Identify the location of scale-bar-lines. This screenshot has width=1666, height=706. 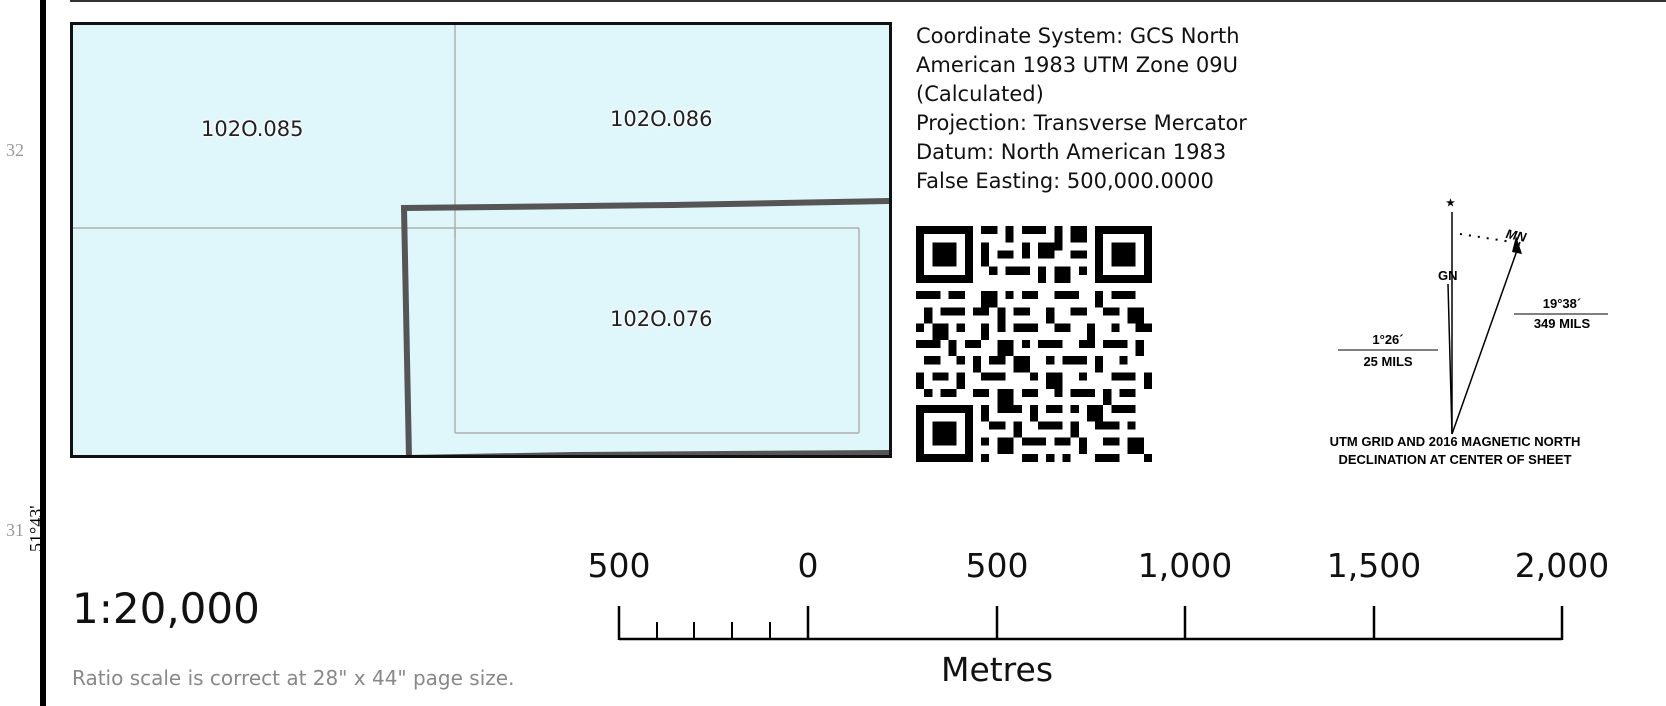
(1090, 623).